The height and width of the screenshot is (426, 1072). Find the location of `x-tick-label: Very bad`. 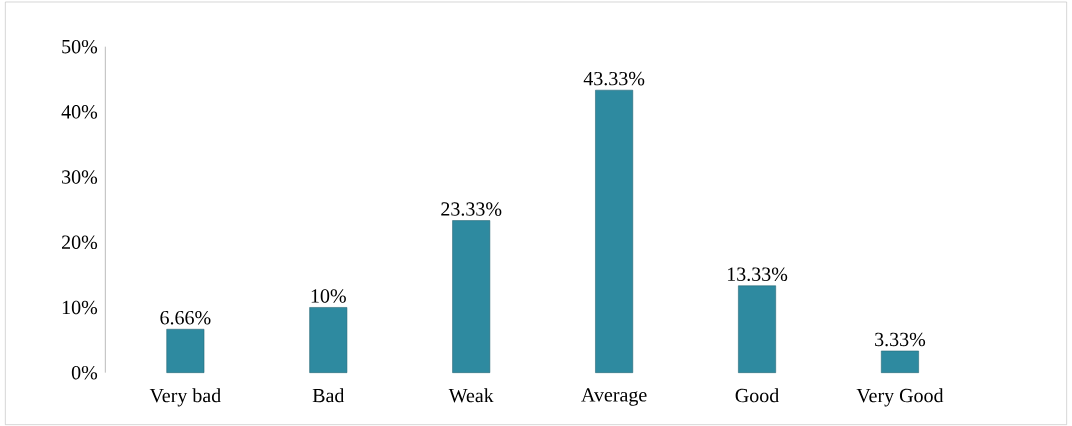

x-tick-label: Very bad is located at coordinates (185, 397).